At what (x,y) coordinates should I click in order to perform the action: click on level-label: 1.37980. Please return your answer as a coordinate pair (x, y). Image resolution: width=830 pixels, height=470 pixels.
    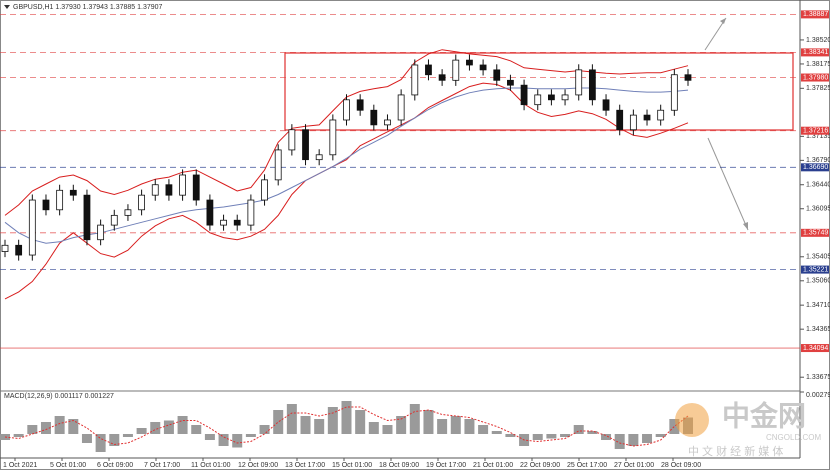
    Looking at the image, I should click on (815, 77).